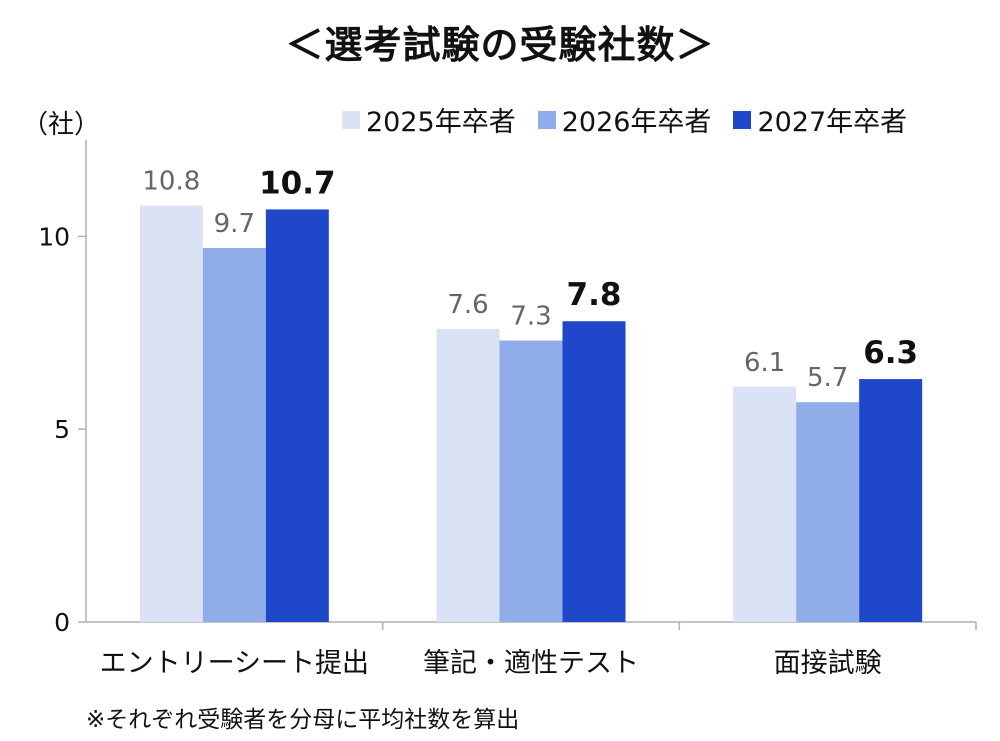 The height and width of the screenshot is (741, 1000). I want to click on legend-item-2027: 2027年卒者, so click(820, 119).